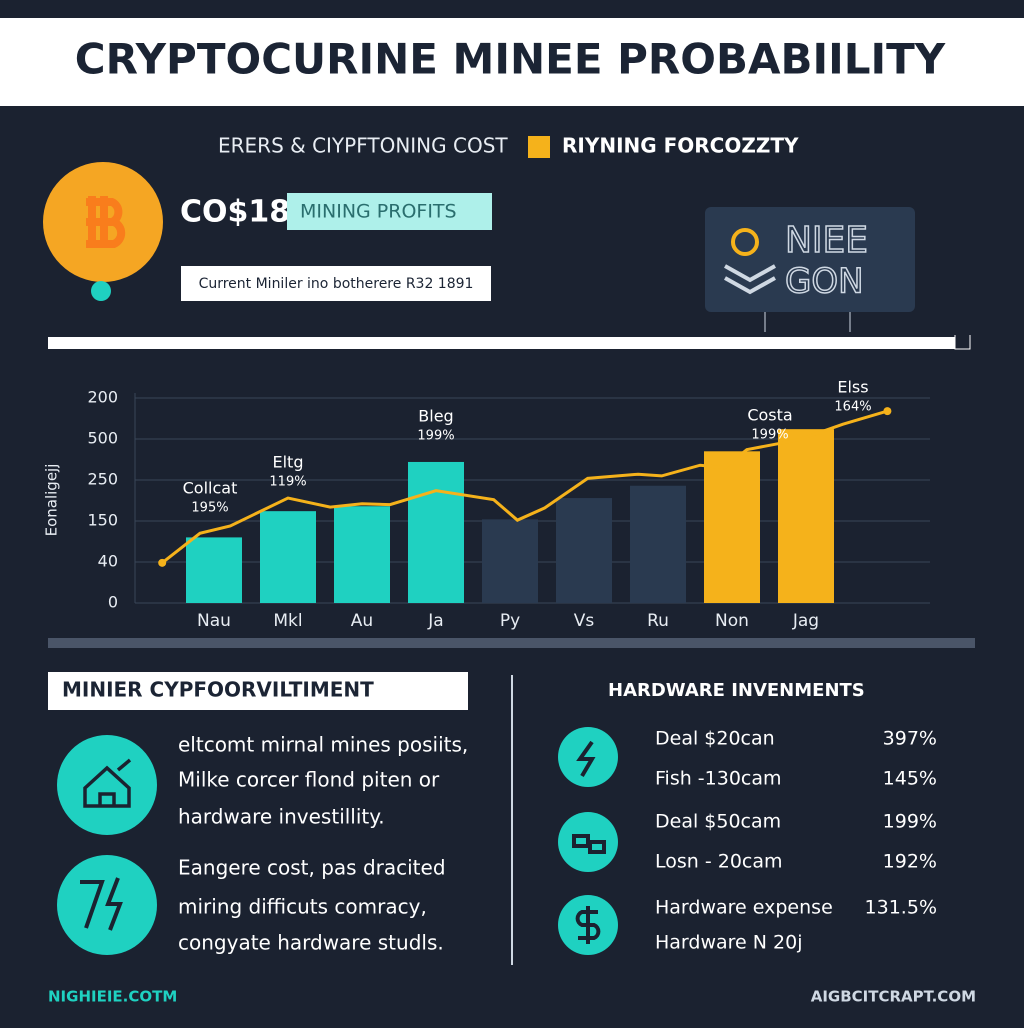 The image size is (1024, 1028). I want to click on row-label: Fish -130cam, so click(718, 779).